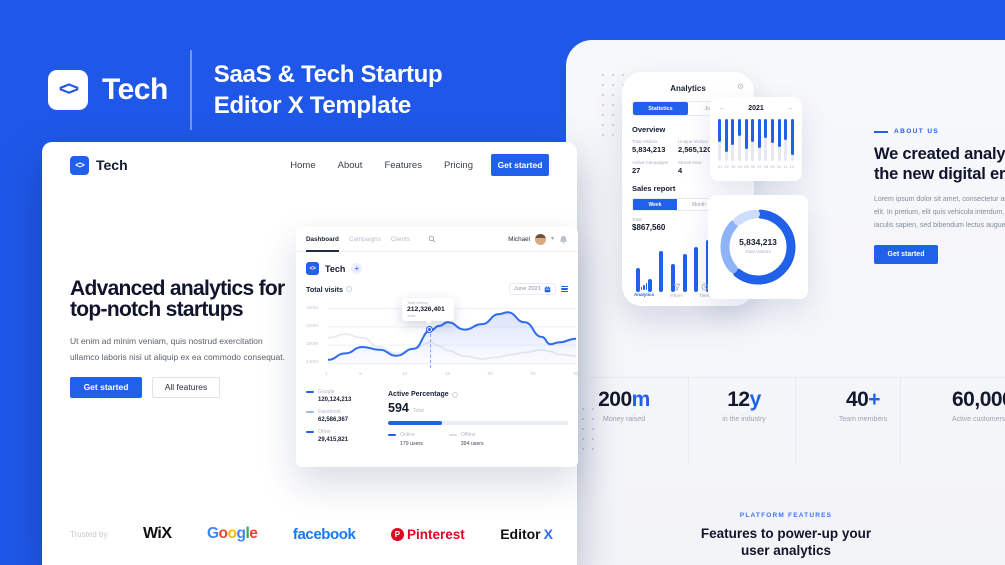 Image resolution: width=1005 pixels, height=565 pixels. Describe the element at coordinates (740, 86) in the screenshot. I see `gear-icon: ⚙` at that location.